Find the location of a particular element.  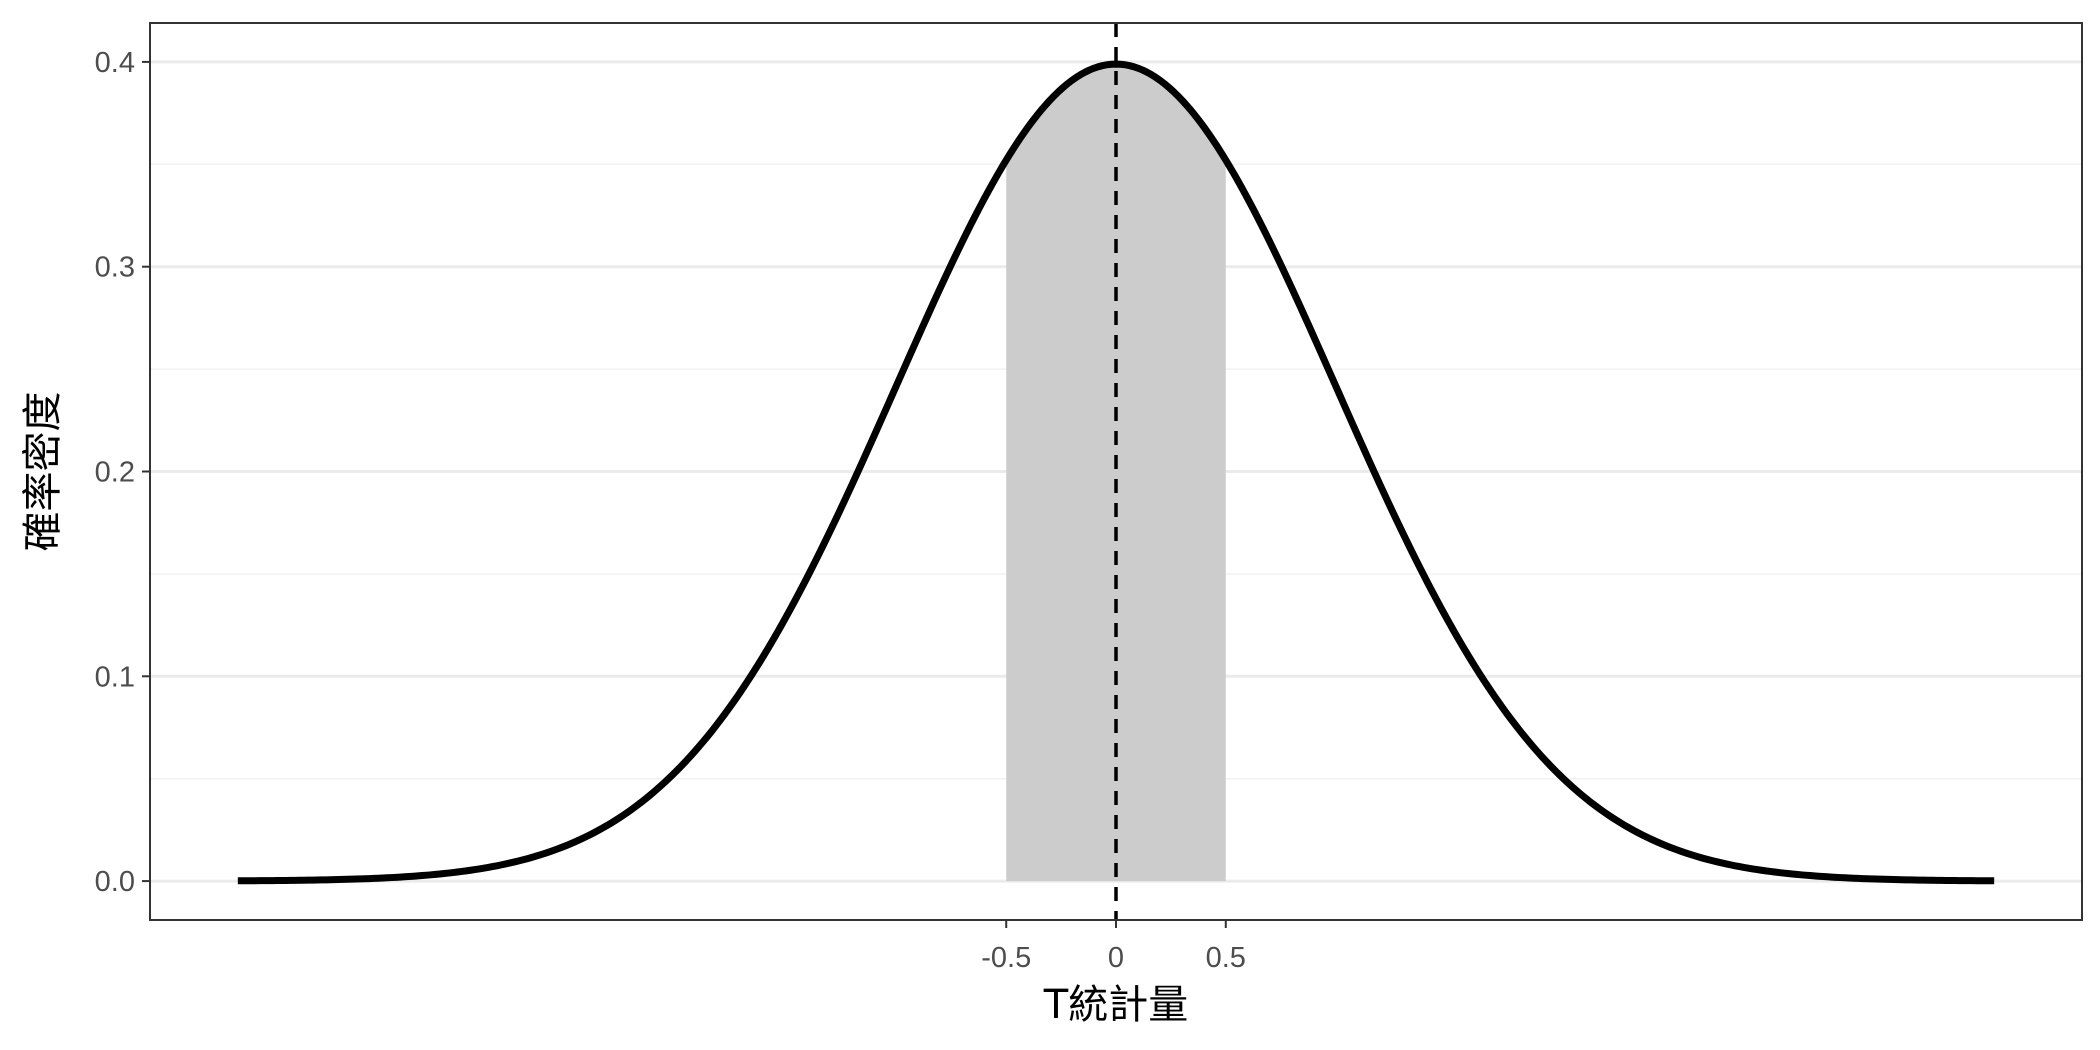

shaded-region is located at coordinates (1116, 473).